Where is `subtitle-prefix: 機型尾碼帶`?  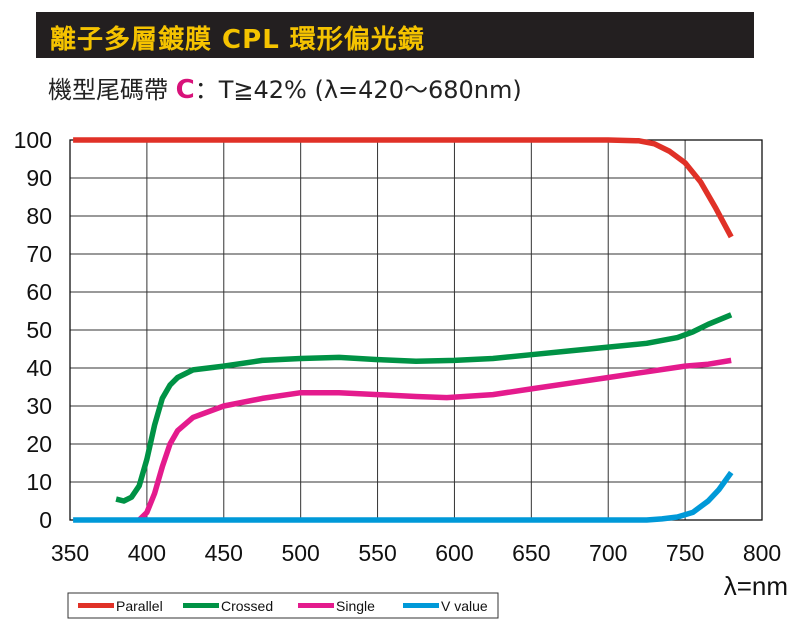 subtitle-prefix: 機型尾碼帶 is located at coordinates (108, 90).